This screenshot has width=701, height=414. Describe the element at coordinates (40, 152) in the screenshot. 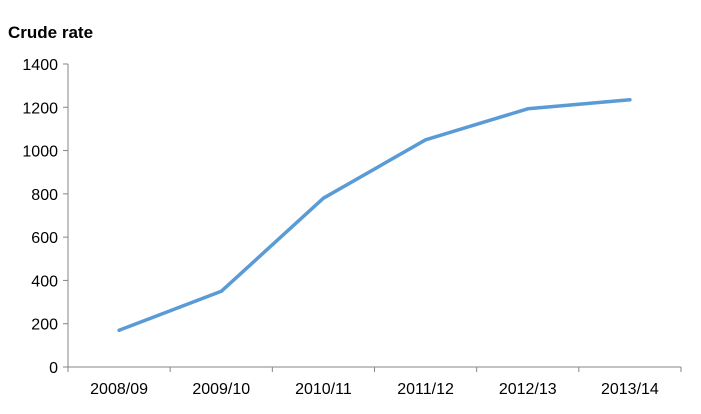

I see `y-tick-label: 1000` at that location.